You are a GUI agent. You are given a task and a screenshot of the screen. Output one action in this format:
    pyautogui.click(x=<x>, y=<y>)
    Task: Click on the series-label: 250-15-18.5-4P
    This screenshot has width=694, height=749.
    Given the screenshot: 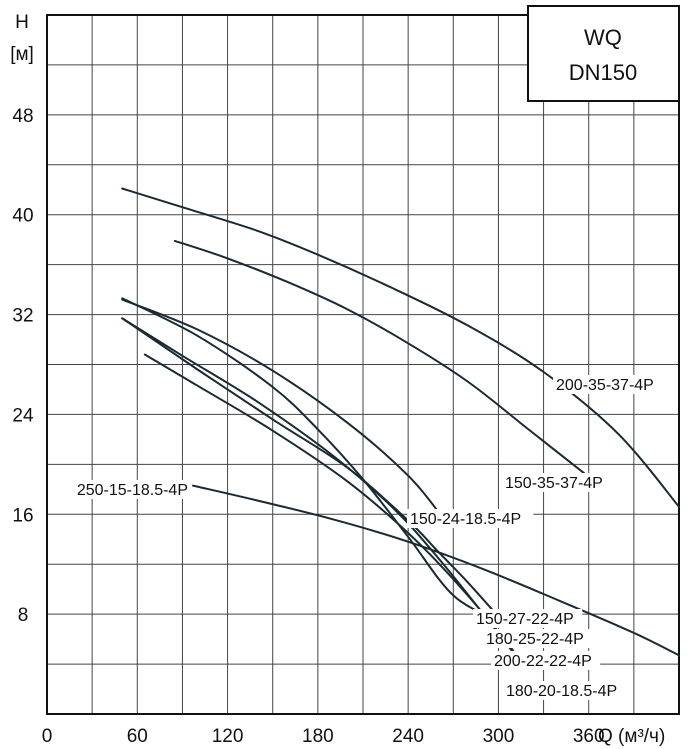 What is the action you would take?
    pyautogui.click(x=132, y=490)
    